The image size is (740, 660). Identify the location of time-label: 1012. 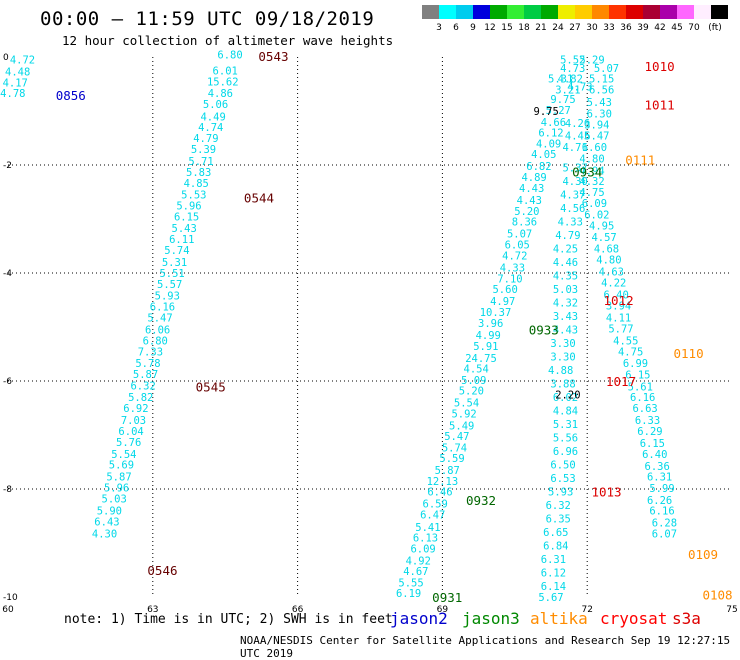
(619, 300).